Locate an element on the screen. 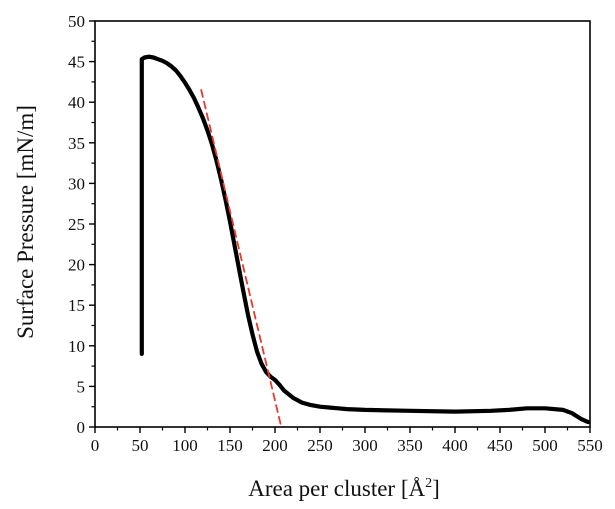  y-tick-label: 50 is located at coordinates (76, 21).